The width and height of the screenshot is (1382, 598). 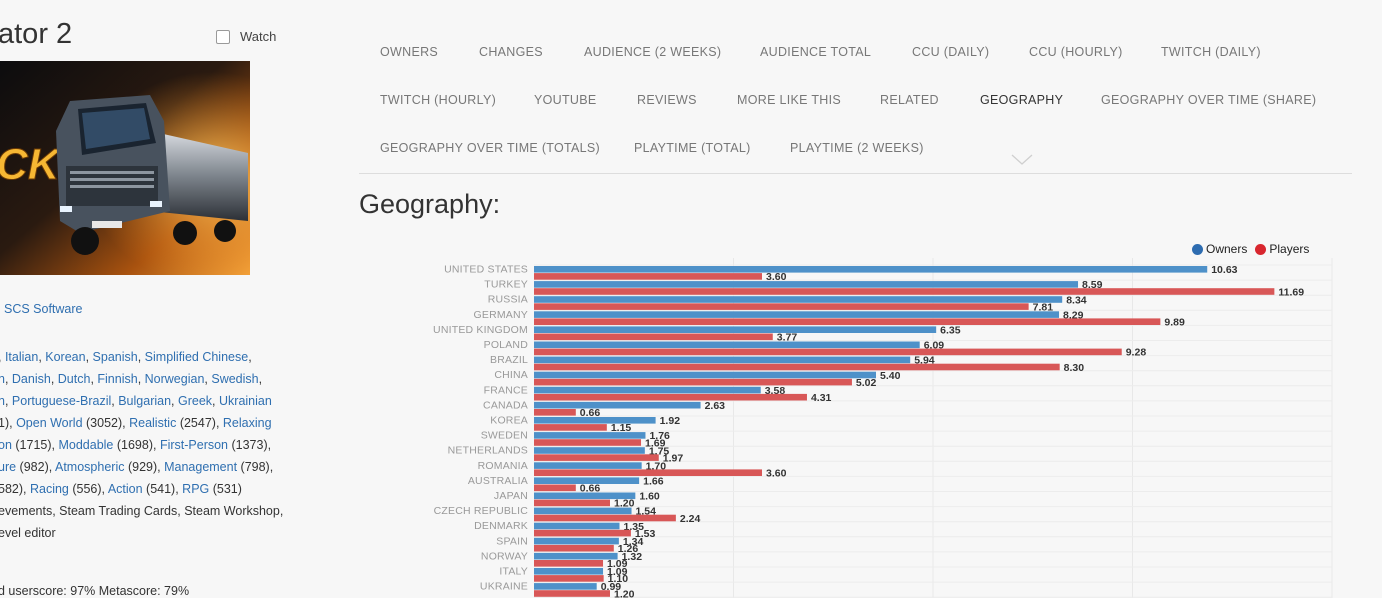 I want to click on info-text: 582),, so click(x=15, y=489).